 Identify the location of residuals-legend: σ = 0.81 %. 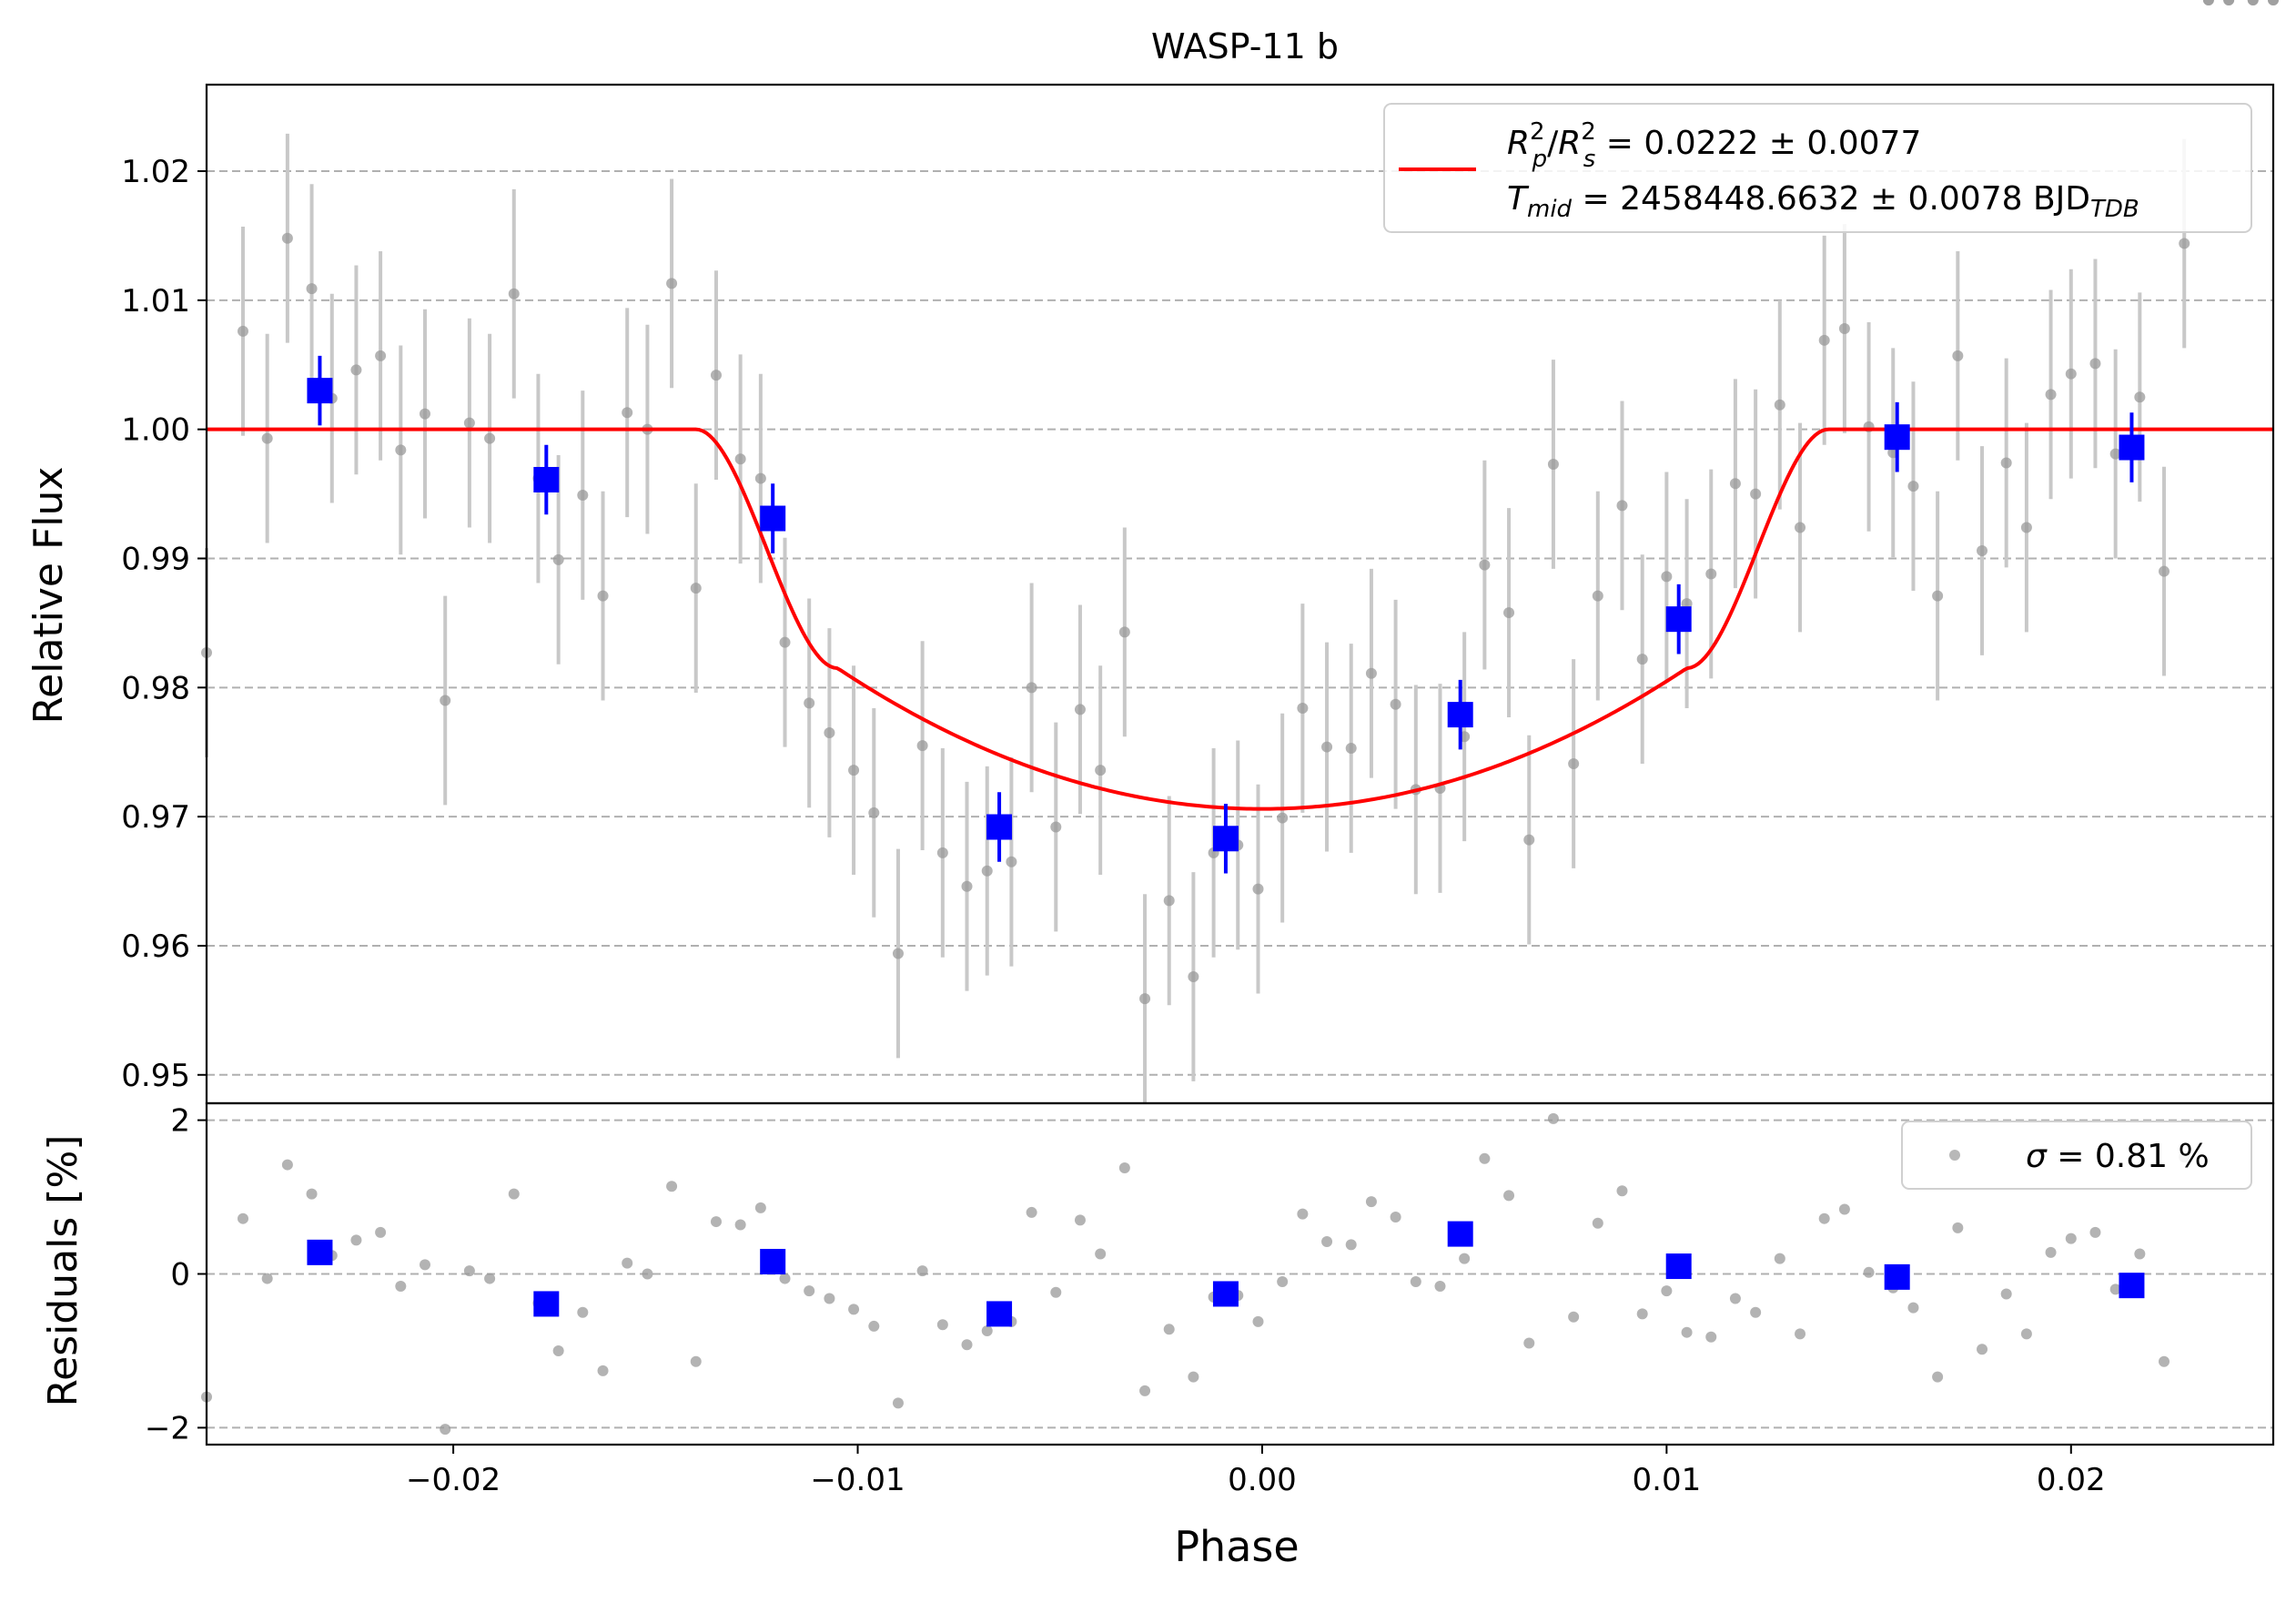
(2077, 1155).